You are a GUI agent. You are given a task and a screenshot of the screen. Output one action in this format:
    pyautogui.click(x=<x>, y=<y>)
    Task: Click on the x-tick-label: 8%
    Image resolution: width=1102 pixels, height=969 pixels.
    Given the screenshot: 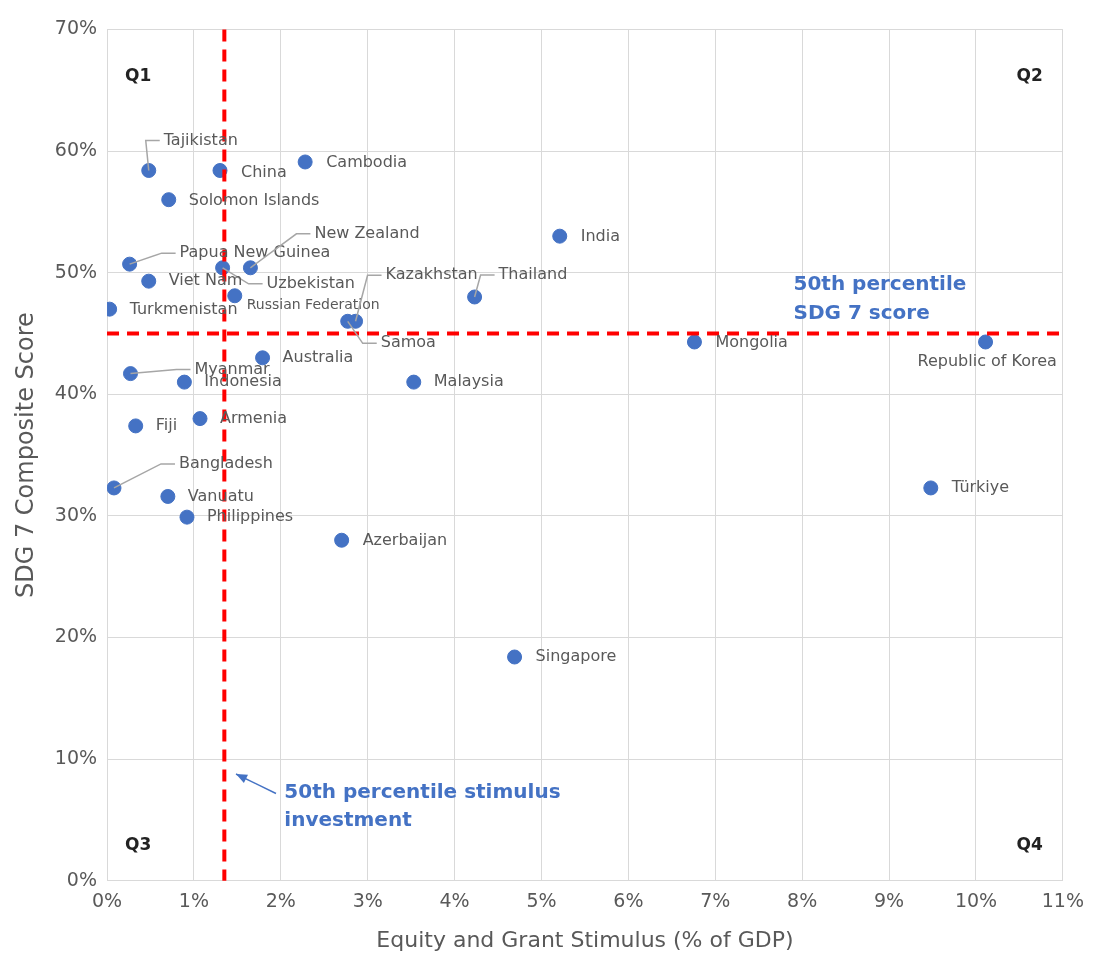 What is the action you would take?
    pyautogui.click(x=802, y=900)
    